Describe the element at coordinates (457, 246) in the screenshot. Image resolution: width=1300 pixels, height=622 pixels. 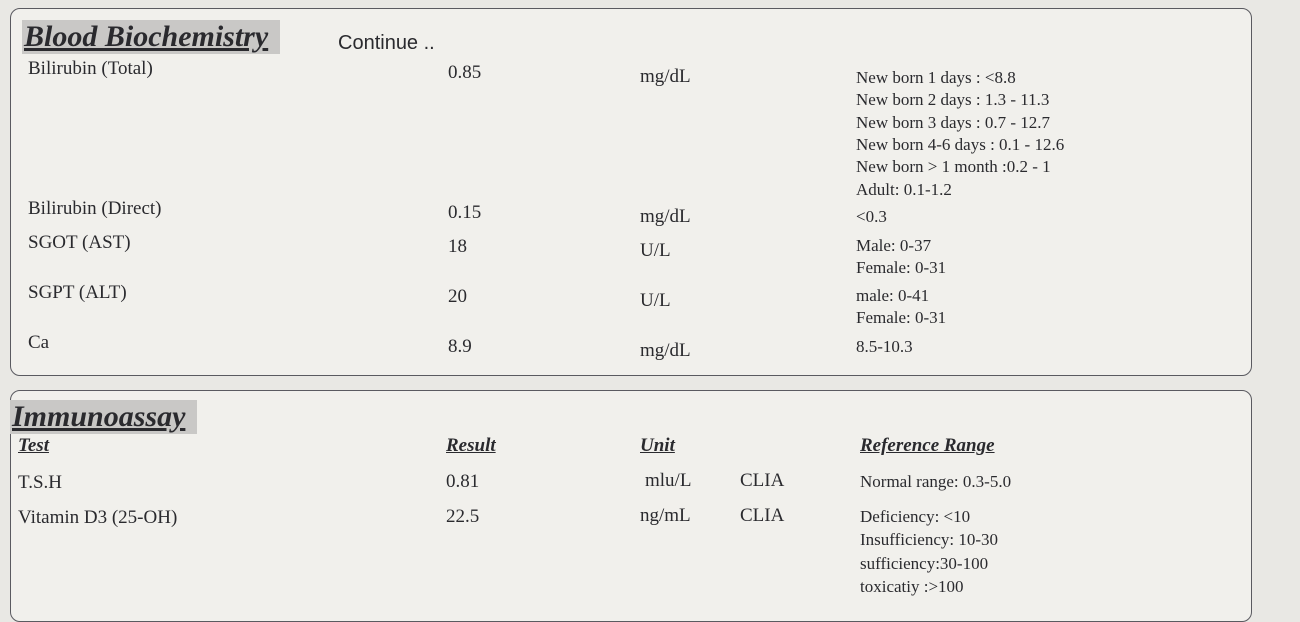
I see `result: 18` at that location.